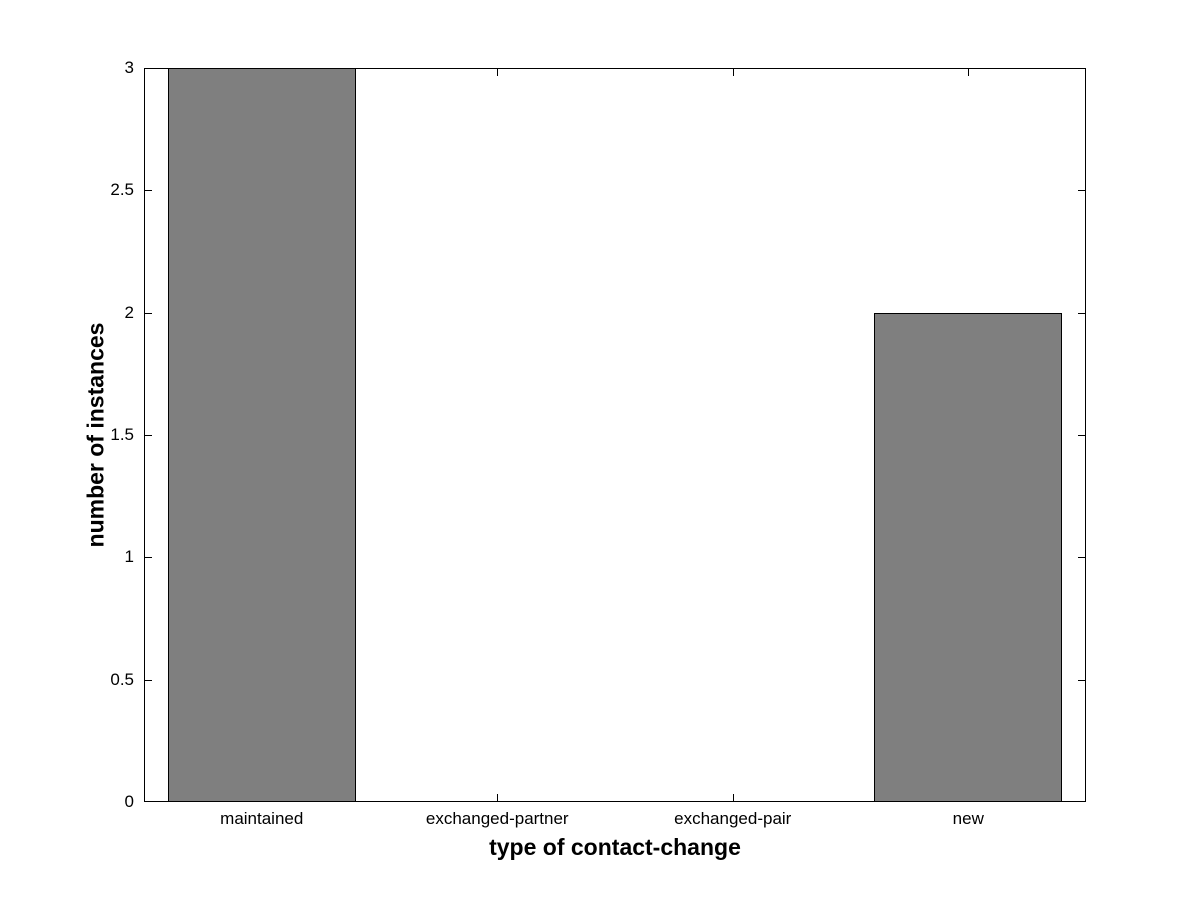  I want to click on x-tick-label: maintained, so click(262, 818).